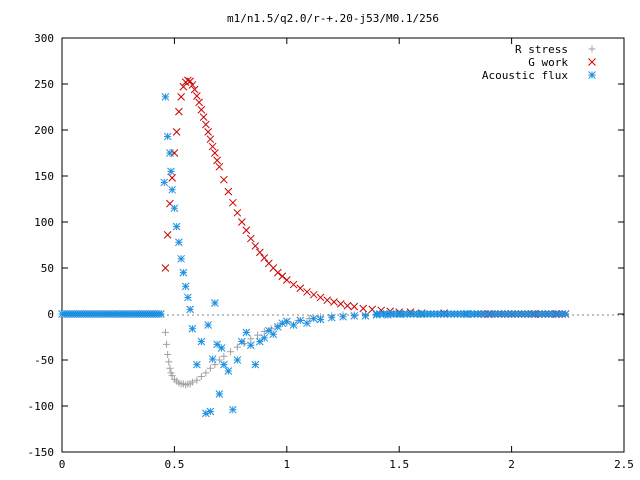 This screenshot has height=480, width=640. Describe the element at coordinates (399, 464) in the screenshot. I see `x-tick-label: 1.5` at that location.